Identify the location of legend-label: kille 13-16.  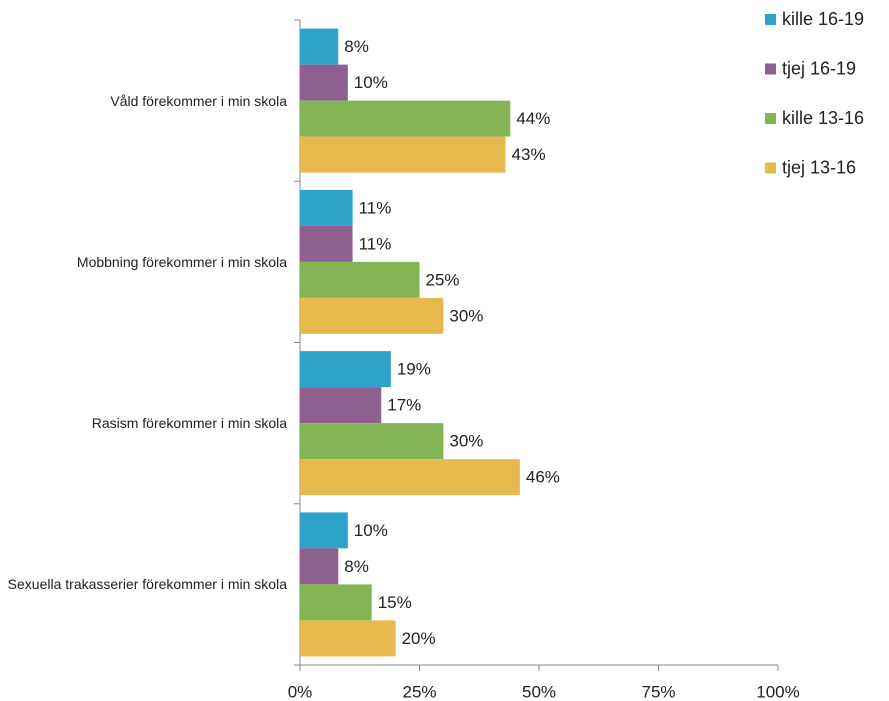
(823, 118).